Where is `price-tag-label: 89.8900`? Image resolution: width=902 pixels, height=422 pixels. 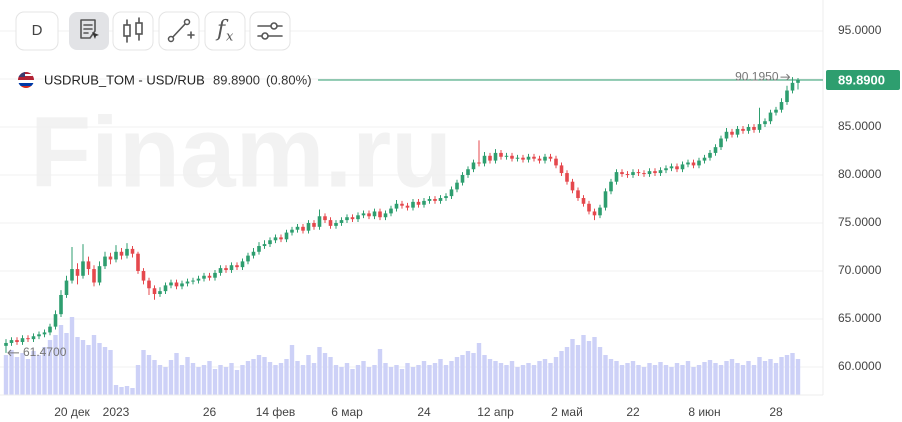
price-tag-label: 89.8900 is located at coordinates (861, 79).